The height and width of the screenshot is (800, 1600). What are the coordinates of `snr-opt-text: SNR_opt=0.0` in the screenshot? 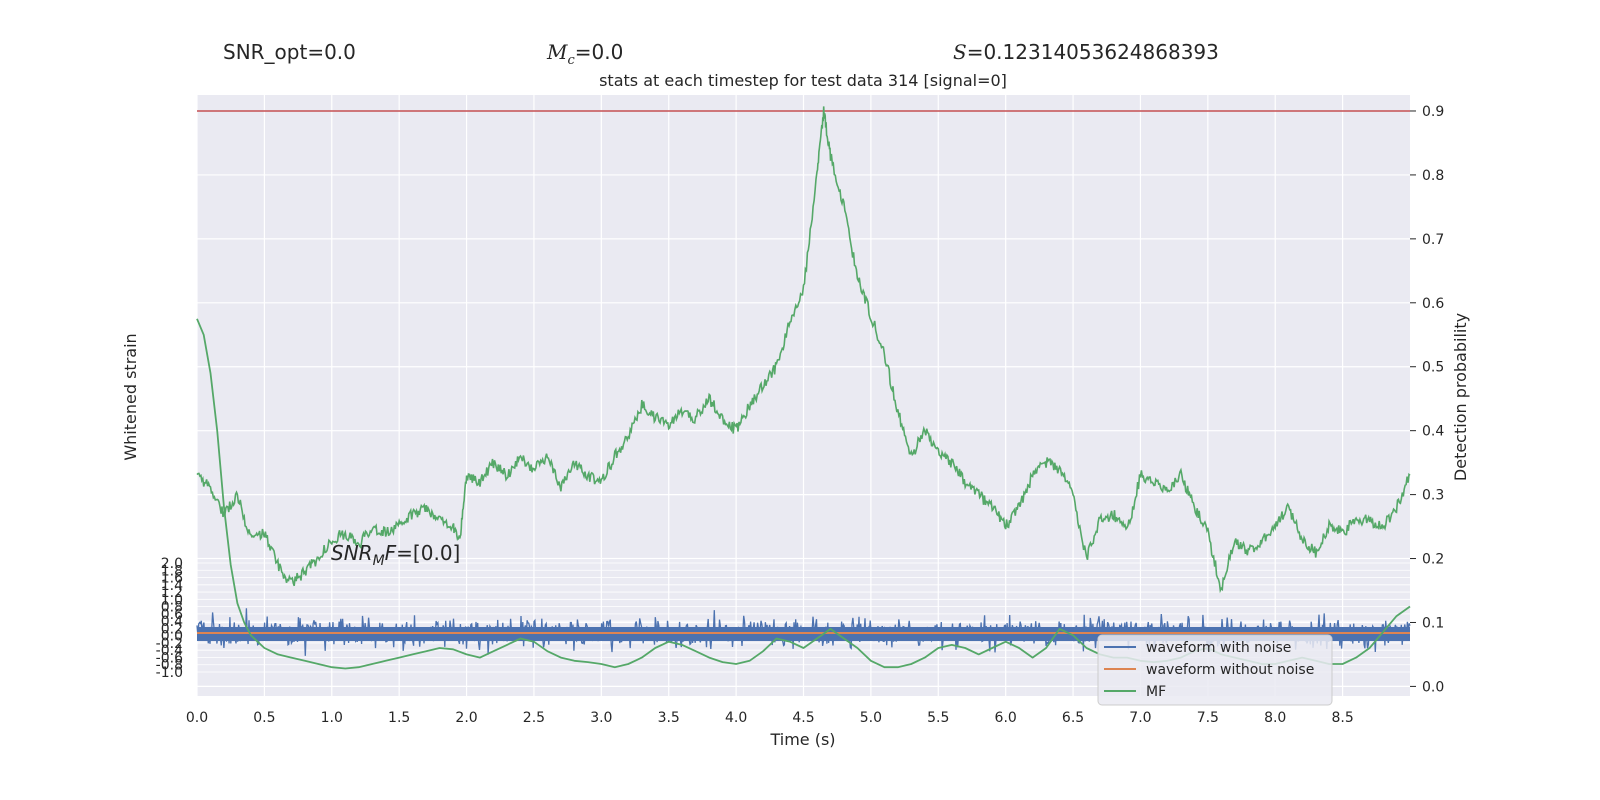 It's located at (289, 52).